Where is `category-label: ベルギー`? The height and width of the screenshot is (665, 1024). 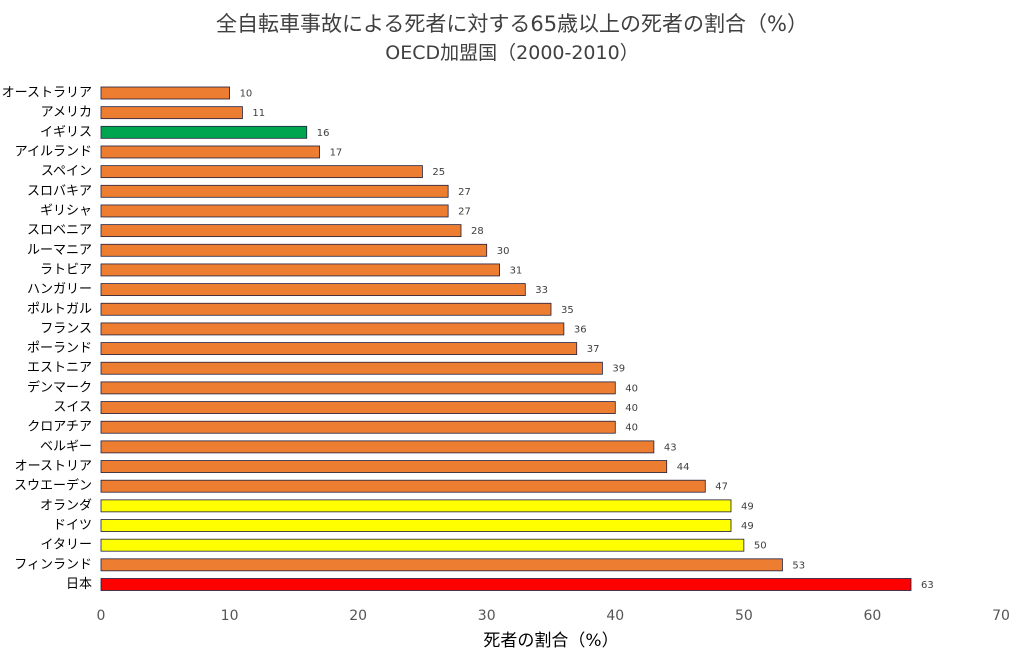
category-label: ベルギー is located at coordinates (66, 446).